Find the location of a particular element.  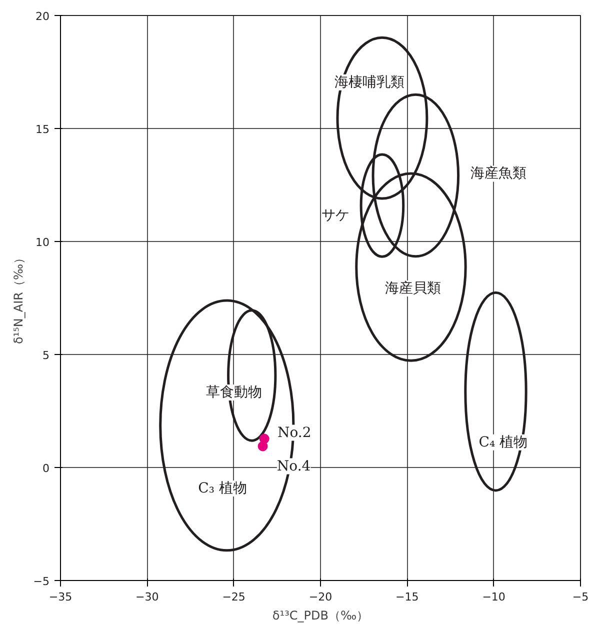

x-tick-label: −30 is located at coordinates (147, 597).